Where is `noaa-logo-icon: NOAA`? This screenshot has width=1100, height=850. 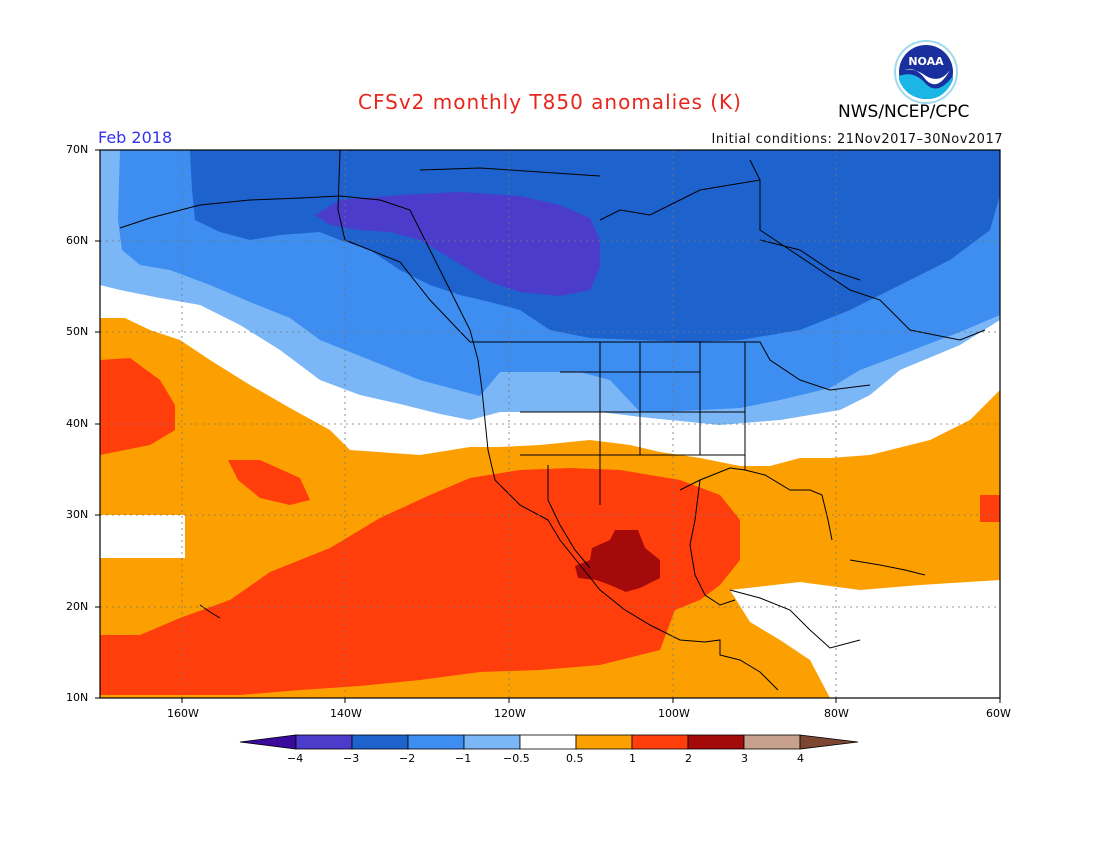
noaa-logo-icon: NOAA is located at coordinates (926, 72).